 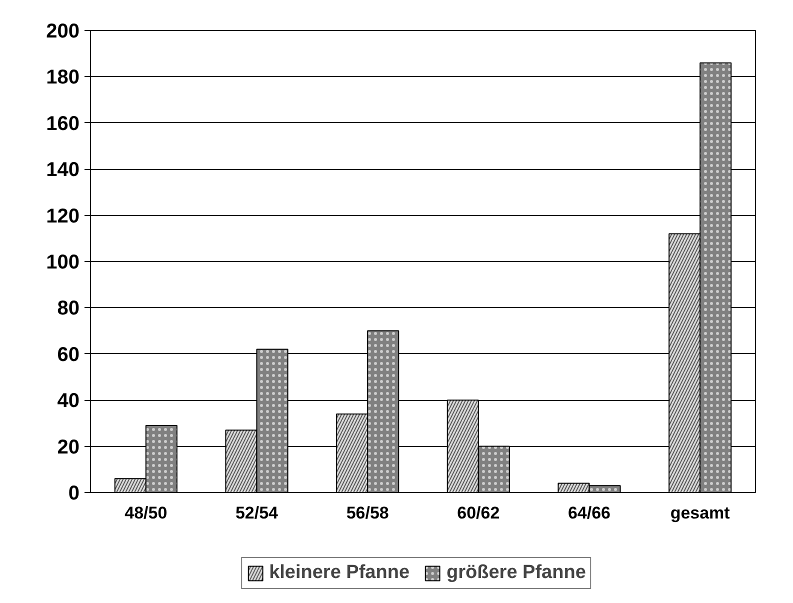 What do you see at coordinates (68, 309) in the screenshot?
I see `y-tick-label: 80` at bounding box center [68, 309].